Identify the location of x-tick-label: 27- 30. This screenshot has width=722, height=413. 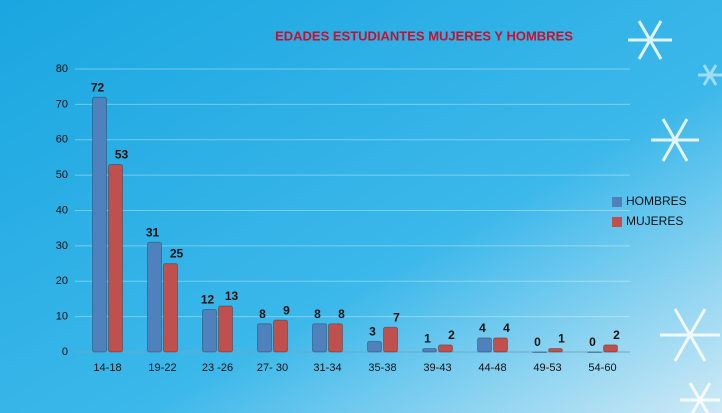
(272, 368).